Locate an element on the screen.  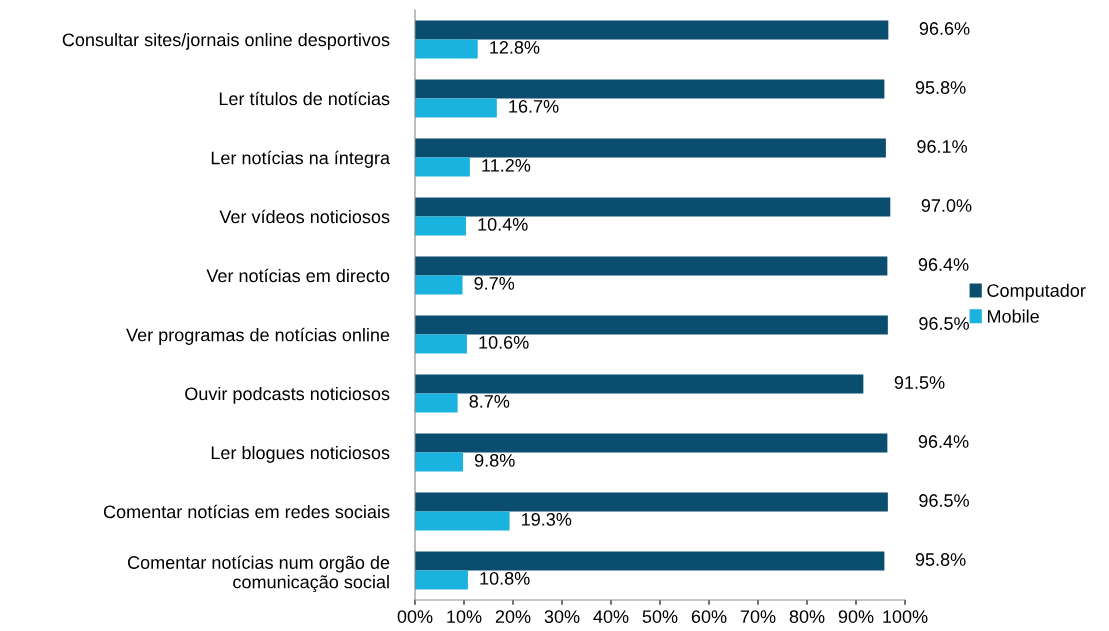
y-tick-label: Ler títulos de notícias is located at coordinates (304, 98).